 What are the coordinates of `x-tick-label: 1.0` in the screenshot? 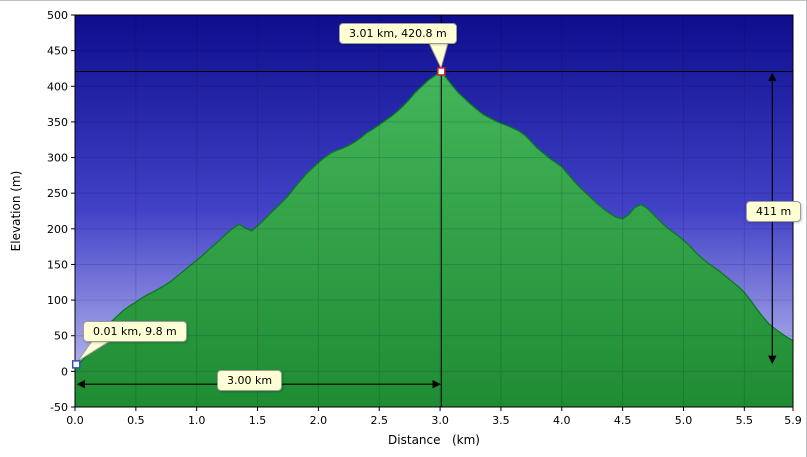 It's located at (197, 420).